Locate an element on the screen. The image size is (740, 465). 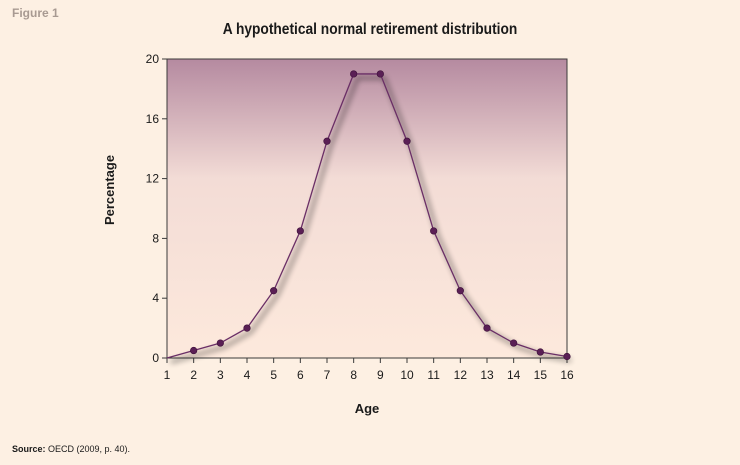
x-tick-label: 6 is located at coordinates (300, 375).